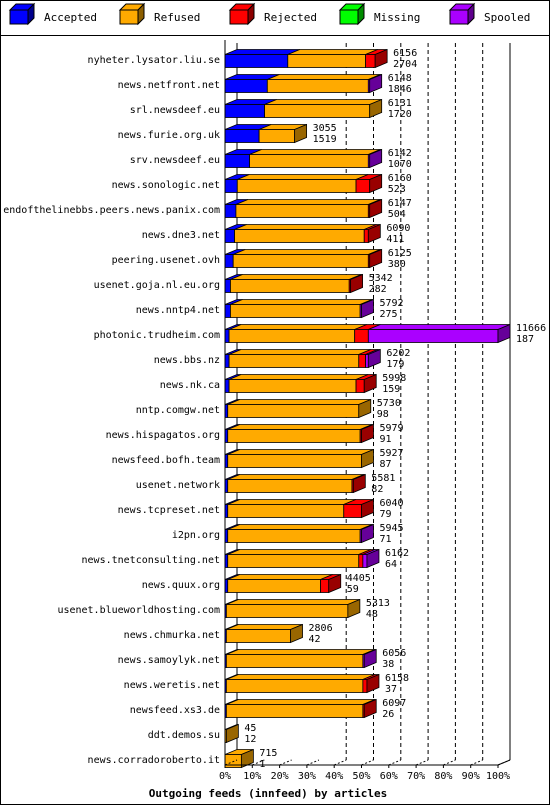 The width and height of the screenshot is (550, 805). I want to click on legend-swatch-accepted, so click(19, 17).